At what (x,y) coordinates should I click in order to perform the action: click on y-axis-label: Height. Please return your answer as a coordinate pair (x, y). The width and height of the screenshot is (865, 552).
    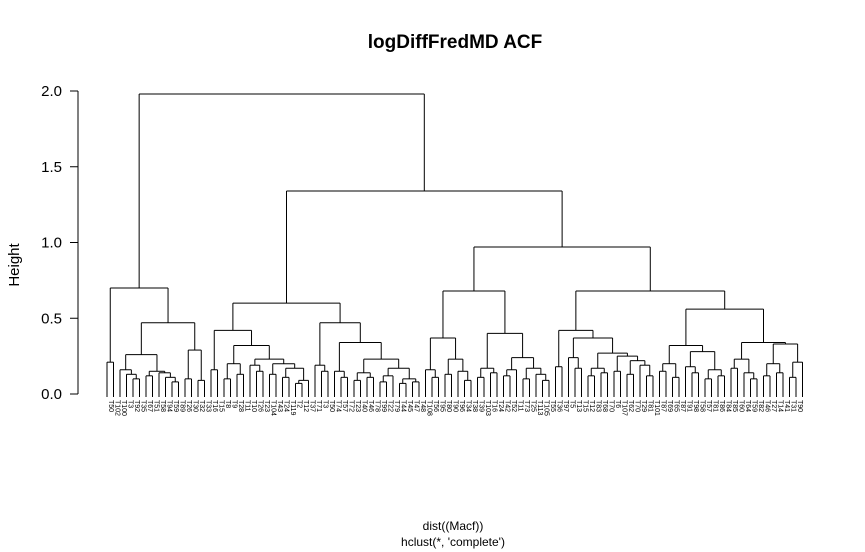
    Looking at the image, I should click on (14, 264).